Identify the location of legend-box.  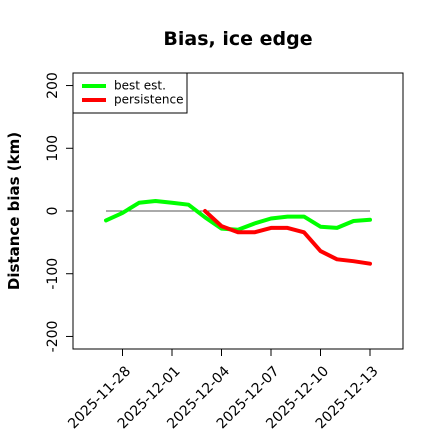
(130, 93).